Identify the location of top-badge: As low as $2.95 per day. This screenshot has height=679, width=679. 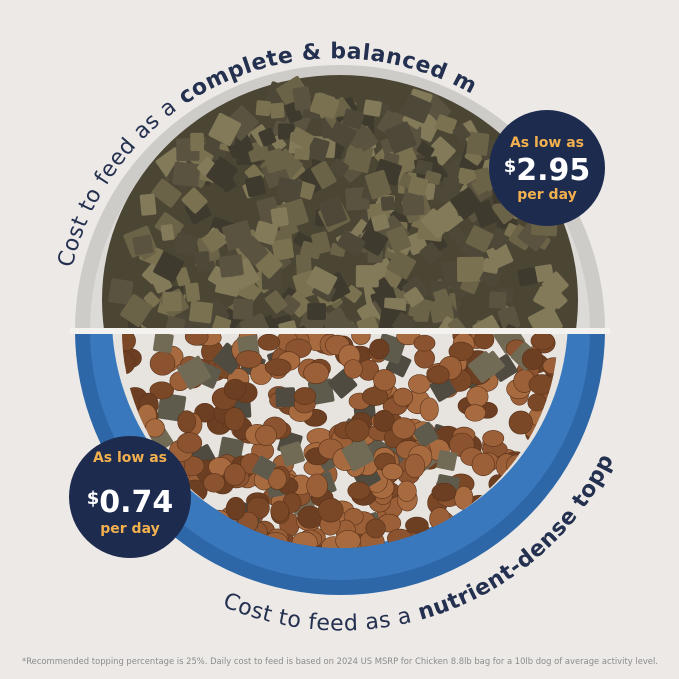
(547, 168).